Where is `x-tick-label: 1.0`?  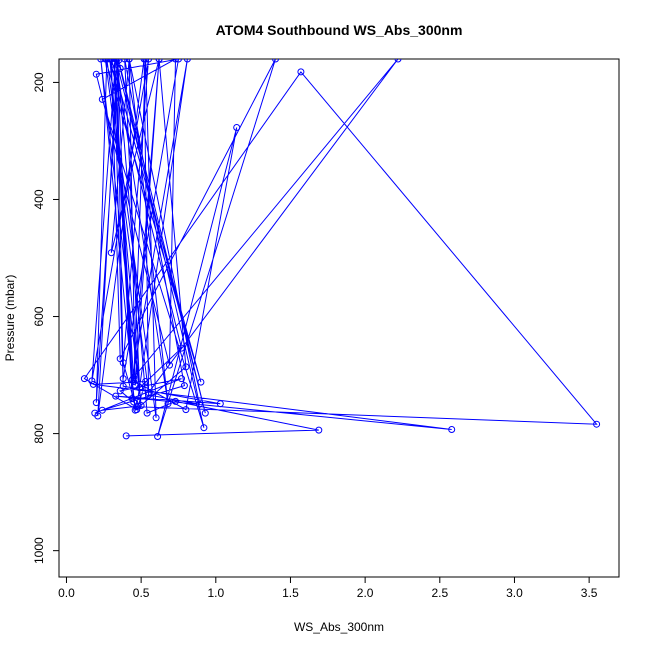
x-tick-label: 1.0 is located at coordinates (215, 593).